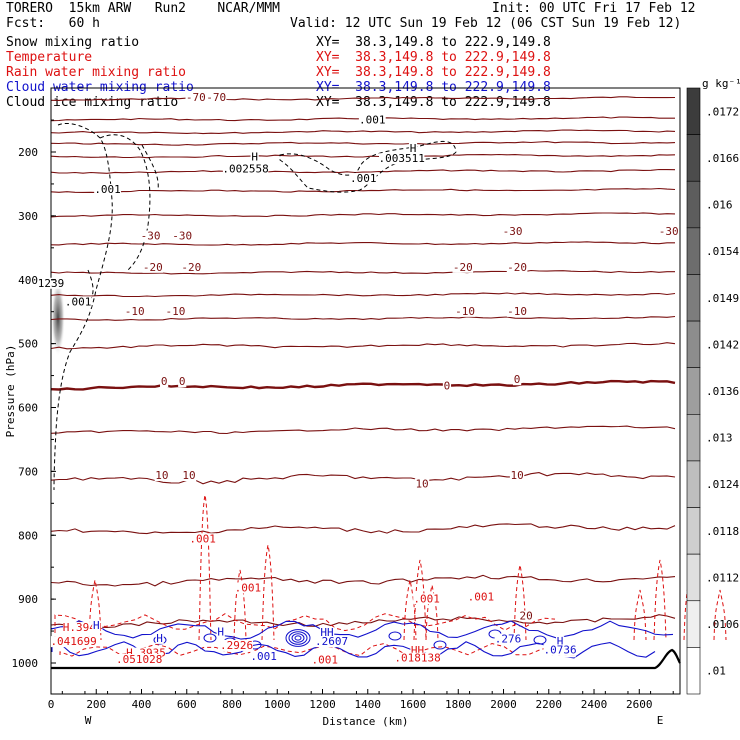 The width and height of the screenshot is (740, 740). I want to click on rain-label: .041699, so click(73, 641).